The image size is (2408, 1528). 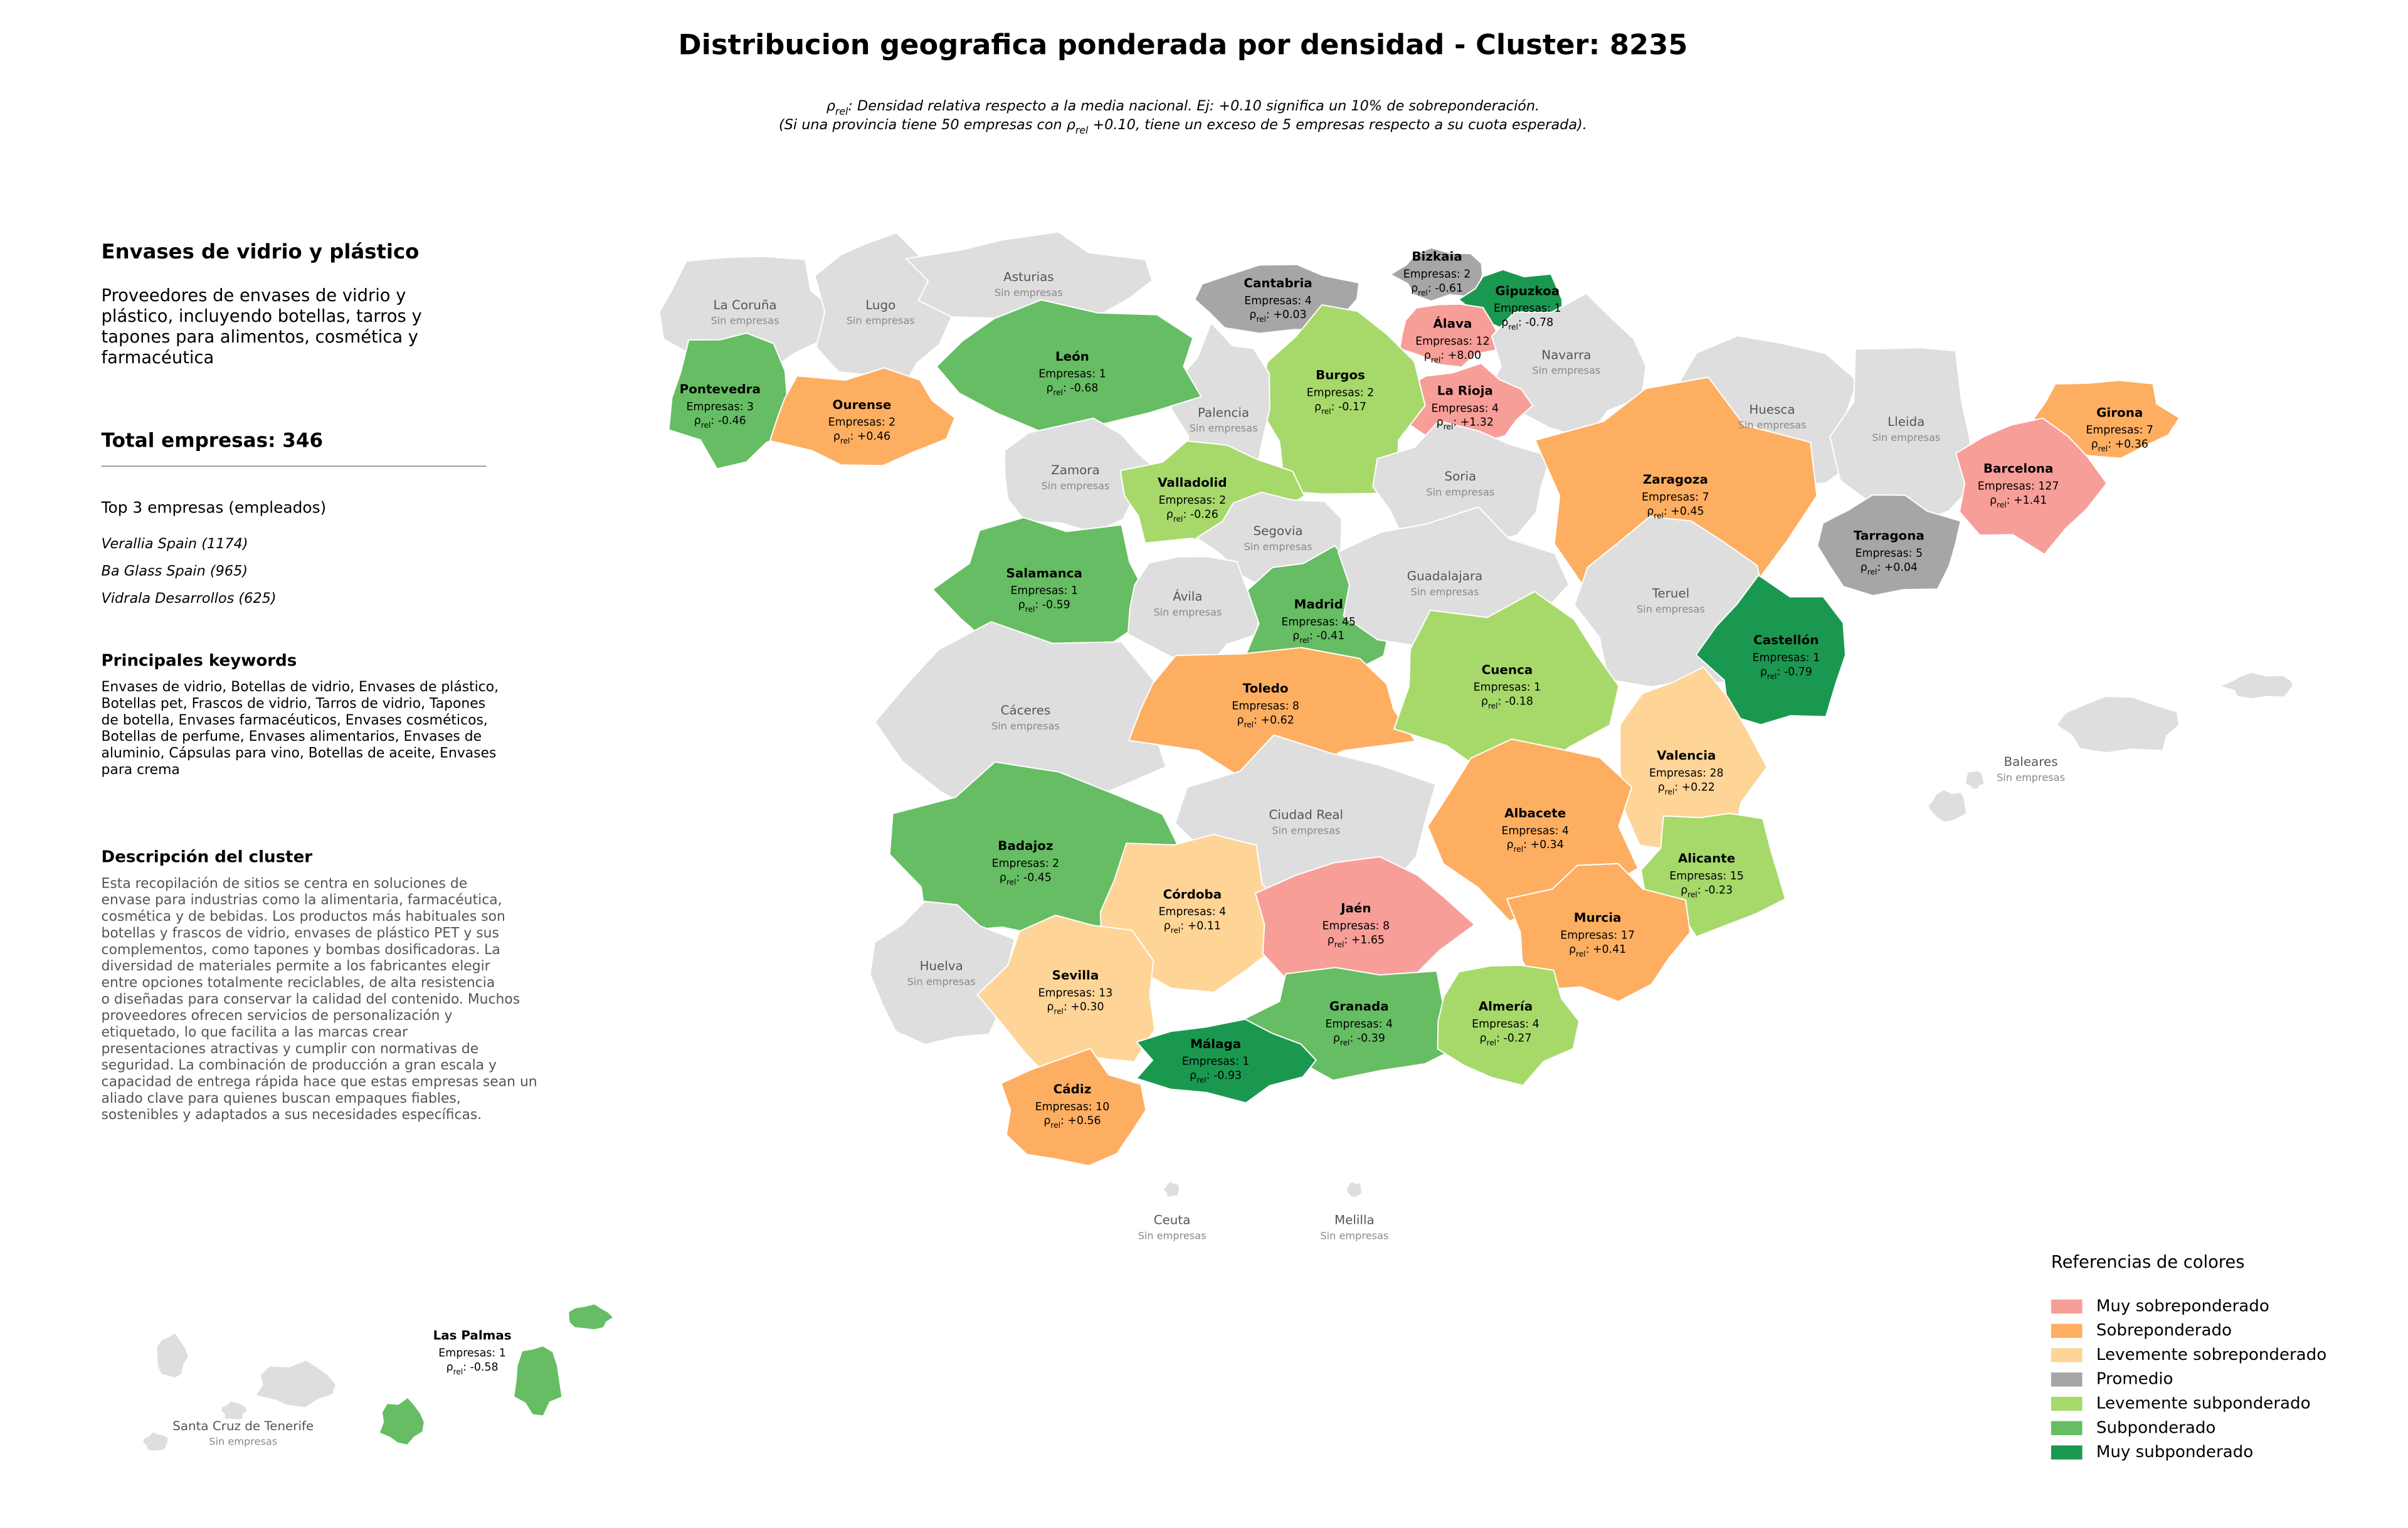 What do you see at coordinates (1359, 1024) in the screenshot?
I see `province-count: Empresas: 4` at bounding box center [1359, 1024].